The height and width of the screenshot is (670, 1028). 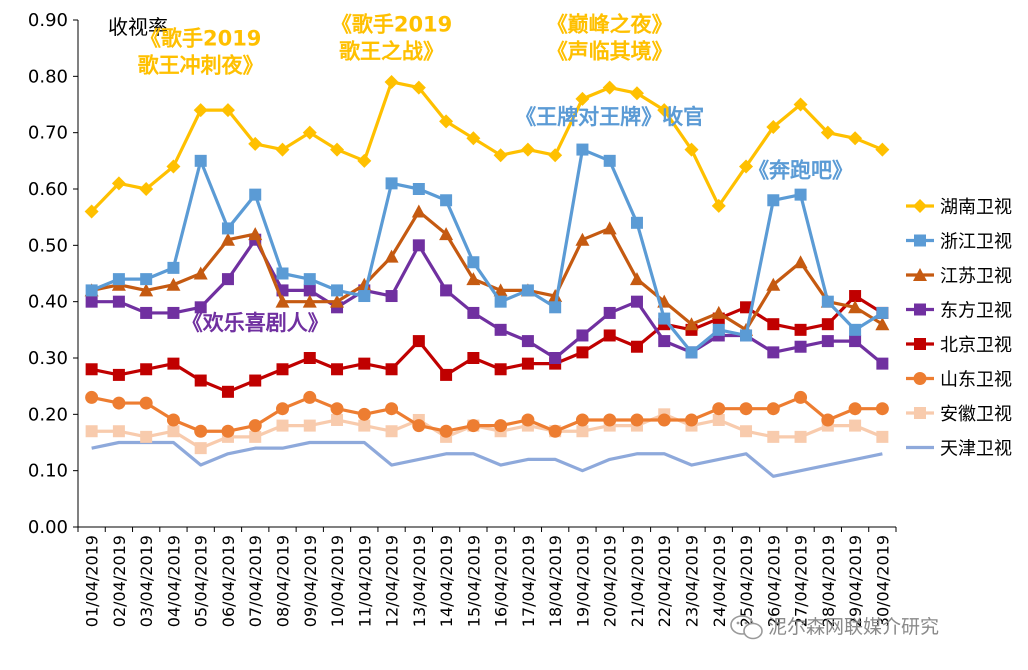 What do you see at coordinates (692, 581) in the screenshot?
I see `x-tick-label: 23/04/2019` at bounding box center [692, 581].